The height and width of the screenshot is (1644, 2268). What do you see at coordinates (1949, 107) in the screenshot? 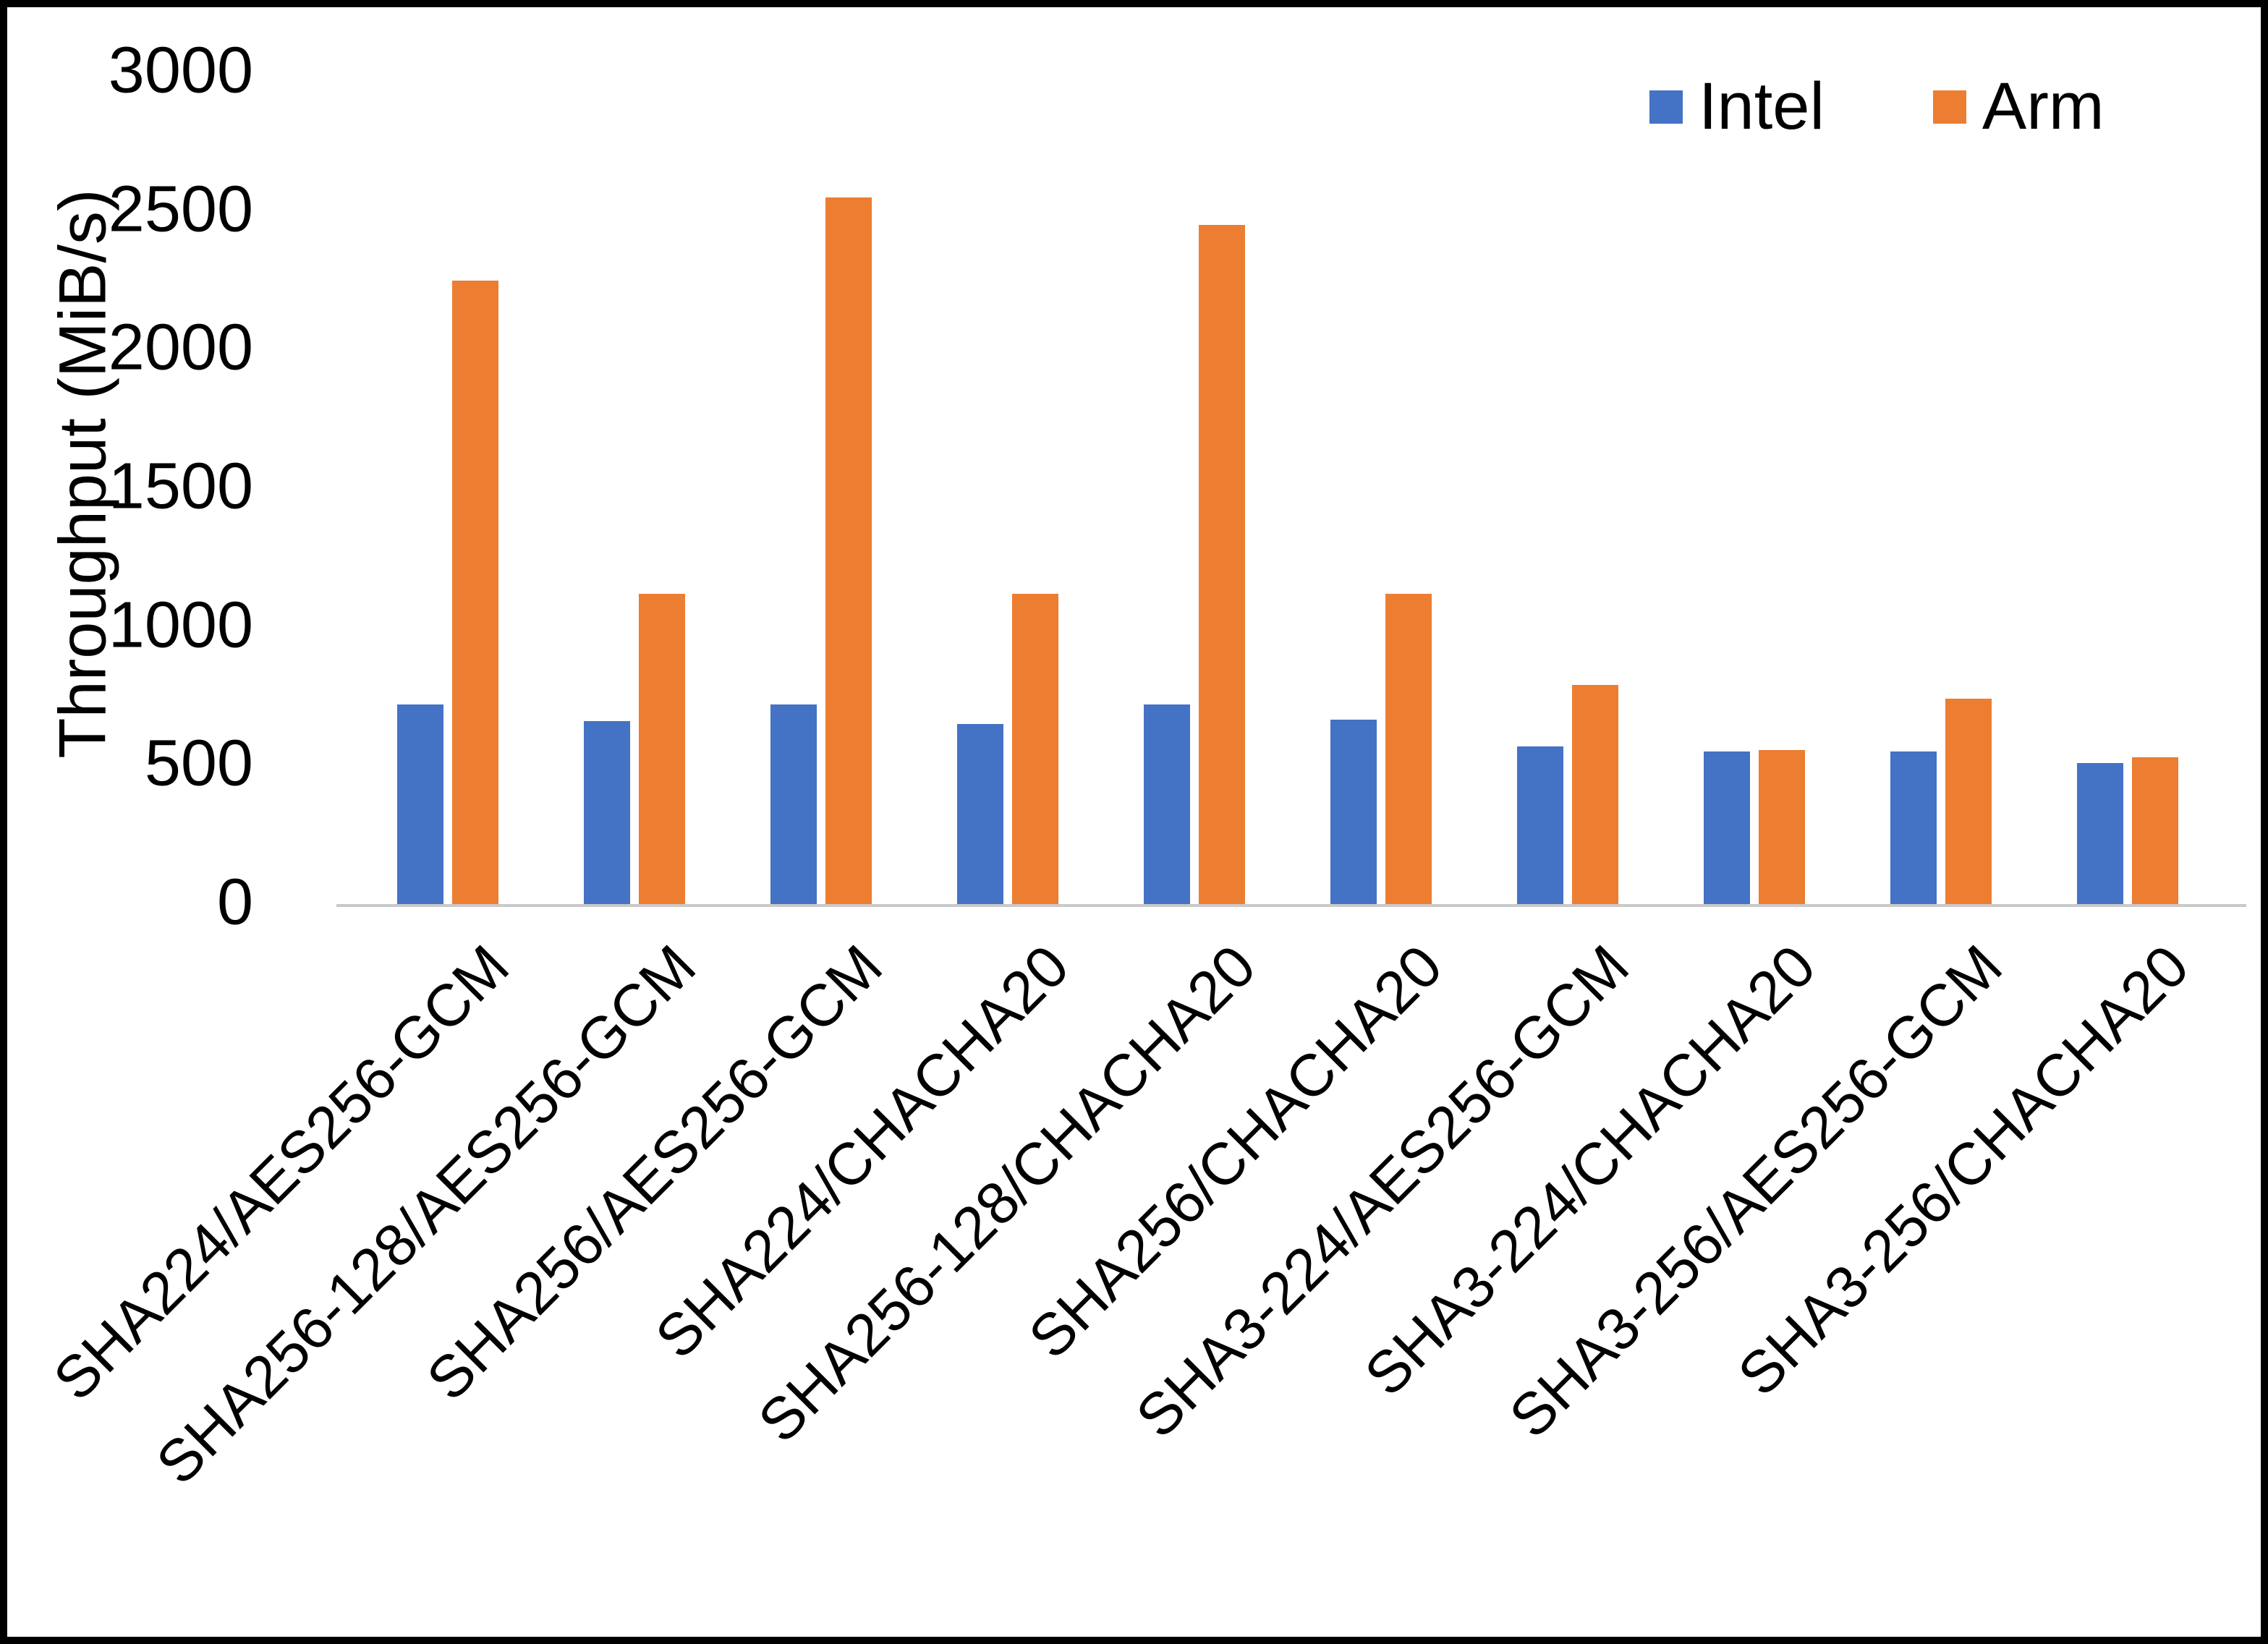
I see `arm-series-swatch-icon` at bounding box center [1949, 107].